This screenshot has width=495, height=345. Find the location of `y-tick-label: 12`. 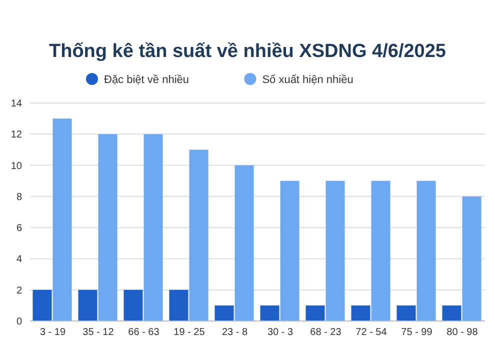

y-tick-label: 12 is located at coordinates (16, 135).